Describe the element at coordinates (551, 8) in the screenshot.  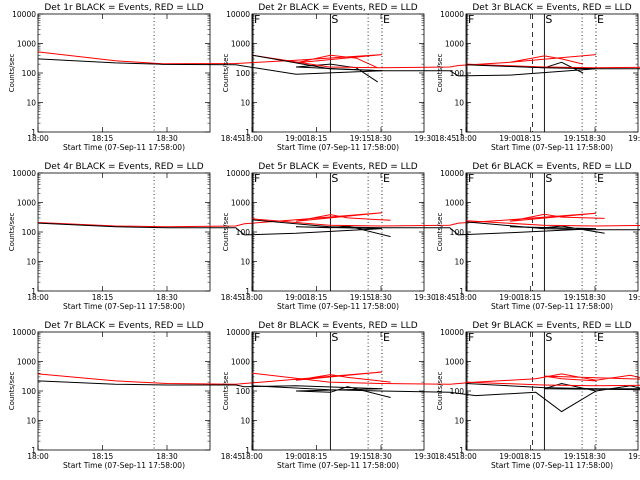
I see `panel-title: Det 3r BLACK = Events, RED = LLD` at that location.